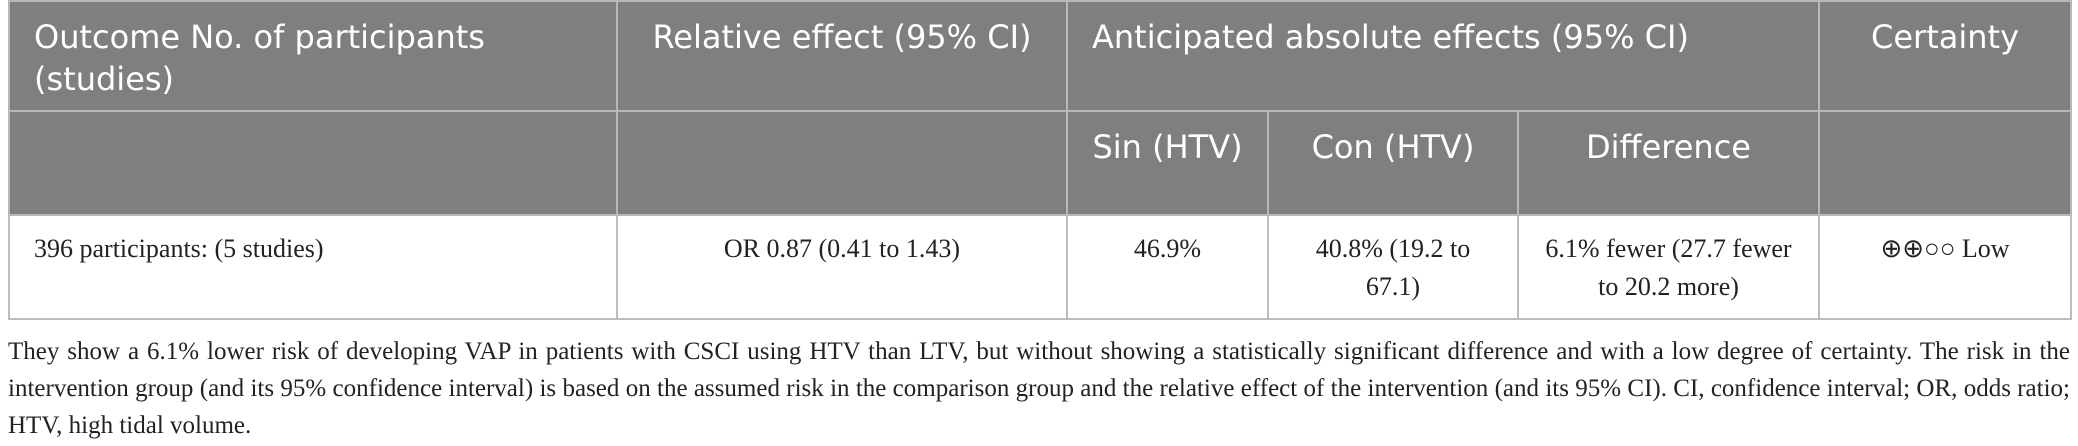  What do you see at coordinates (1945, 267) in the screenshot?
I see `cell-certainty: ⊕⊕○○ Low` at bounding box center [1945, 267].